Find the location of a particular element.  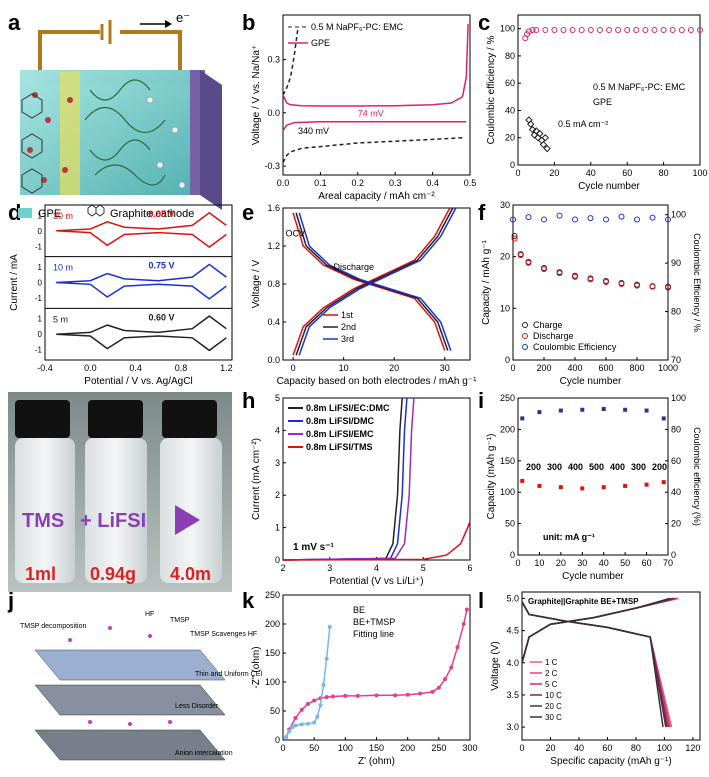

annotation: Discharge is located at coordinates (354, 267).